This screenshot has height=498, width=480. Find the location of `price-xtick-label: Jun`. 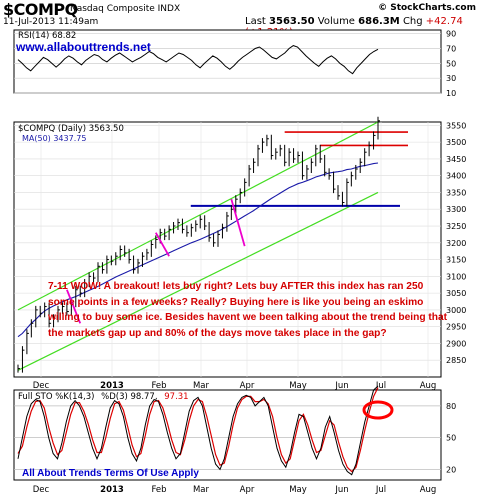

price-xtick-label: Jun is located at coordinates (341, 386).